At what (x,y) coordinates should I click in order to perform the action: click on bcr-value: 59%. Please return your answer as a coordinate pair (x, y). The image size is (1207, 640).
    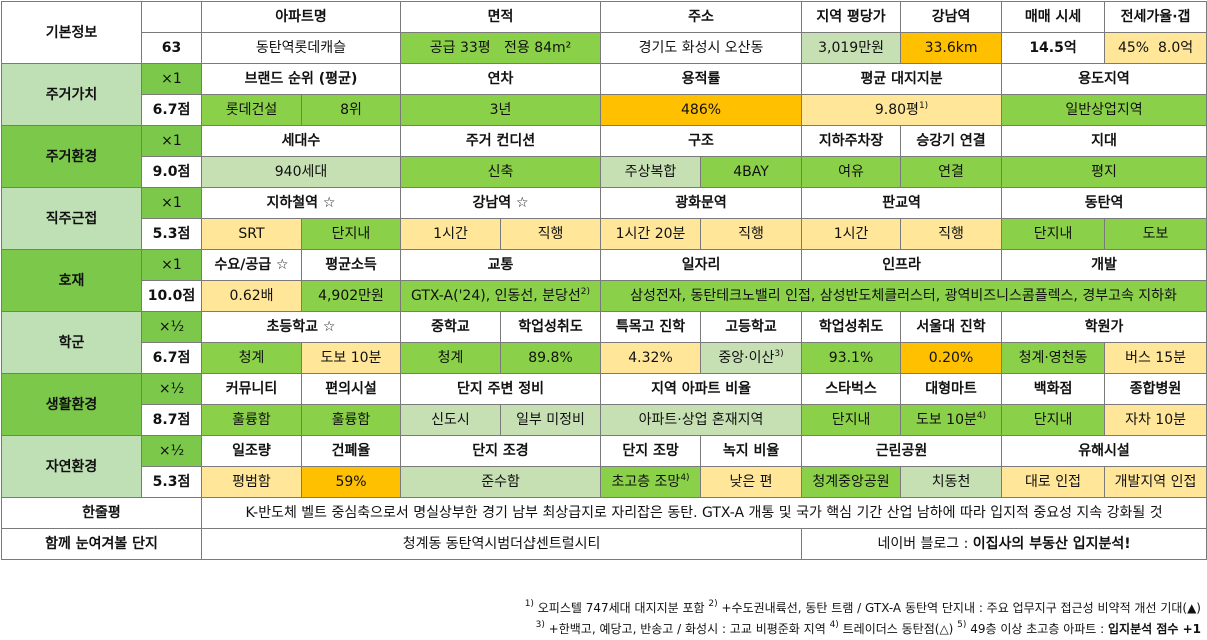
    Looking at the image, I should click on (351, 482).